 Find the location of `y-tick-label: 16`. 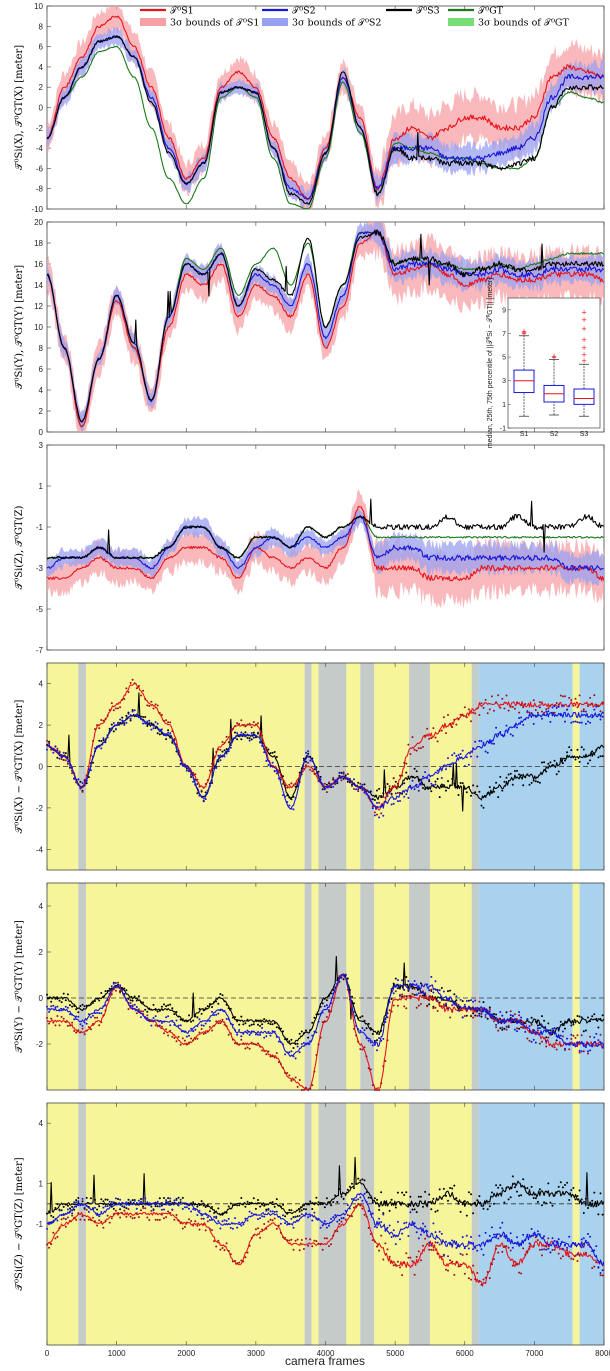

y-tick-label: 16 is located at coordinates (38, 264).